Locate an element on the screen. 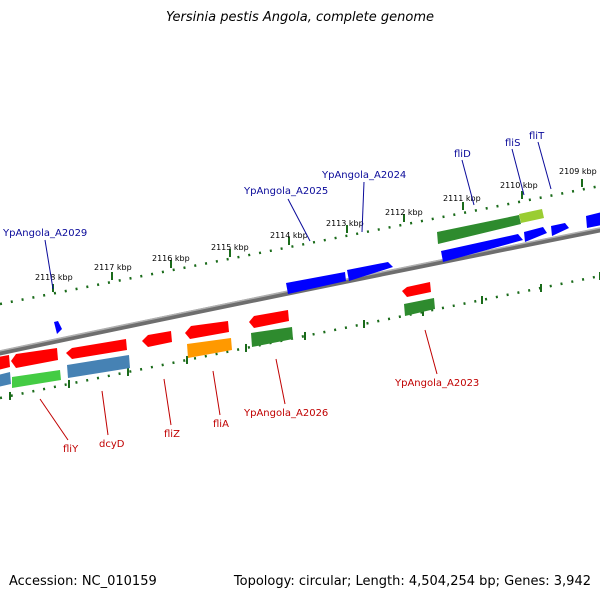  leader-A2025 is located at coordinates (299, 220).